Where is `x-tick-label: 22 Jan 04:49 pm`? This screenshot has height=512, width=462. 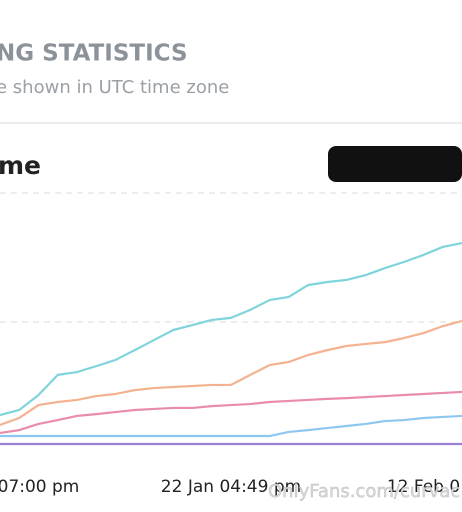
x-tick-label: 22 Jan 04:49 pm is located at coordinates (231, 487).